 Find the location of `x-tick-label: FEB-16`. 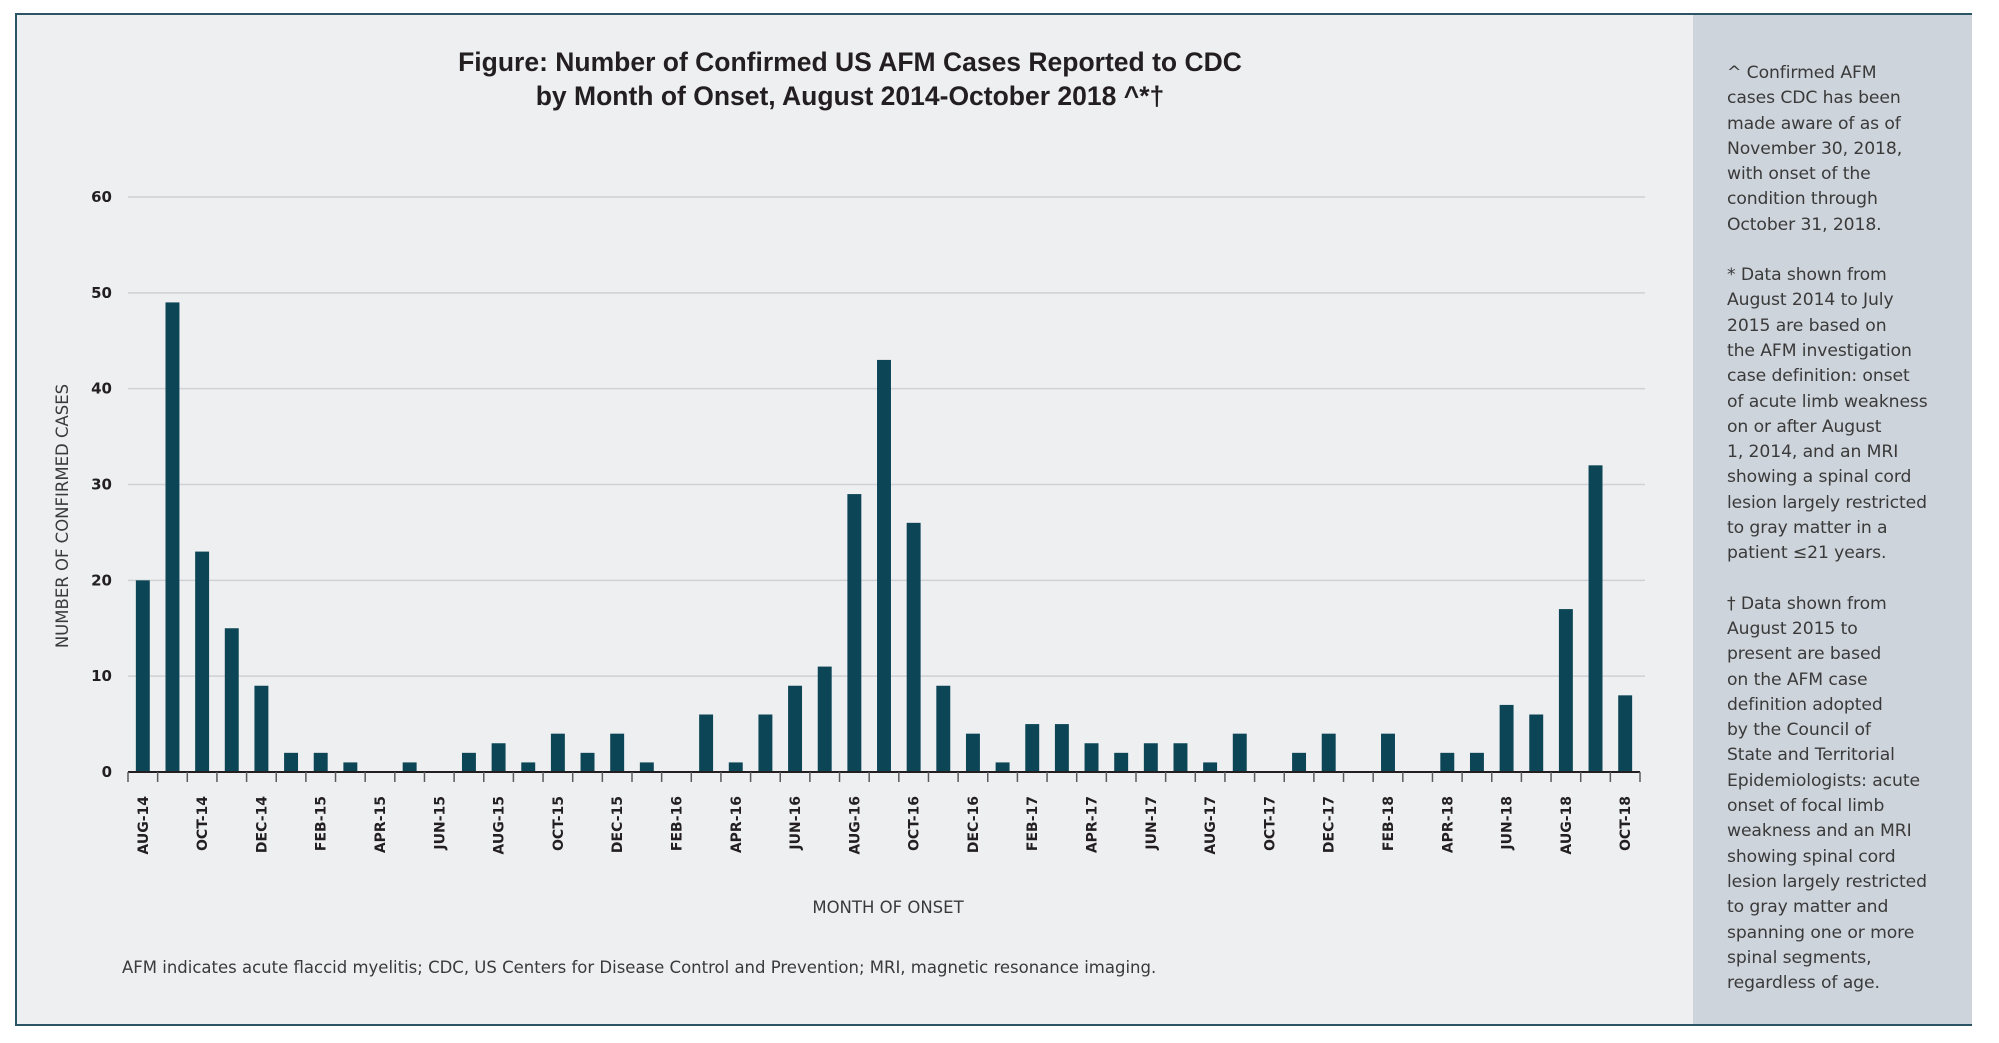

x-tick-label: FEB-16 is located at coordinates (677, 823).